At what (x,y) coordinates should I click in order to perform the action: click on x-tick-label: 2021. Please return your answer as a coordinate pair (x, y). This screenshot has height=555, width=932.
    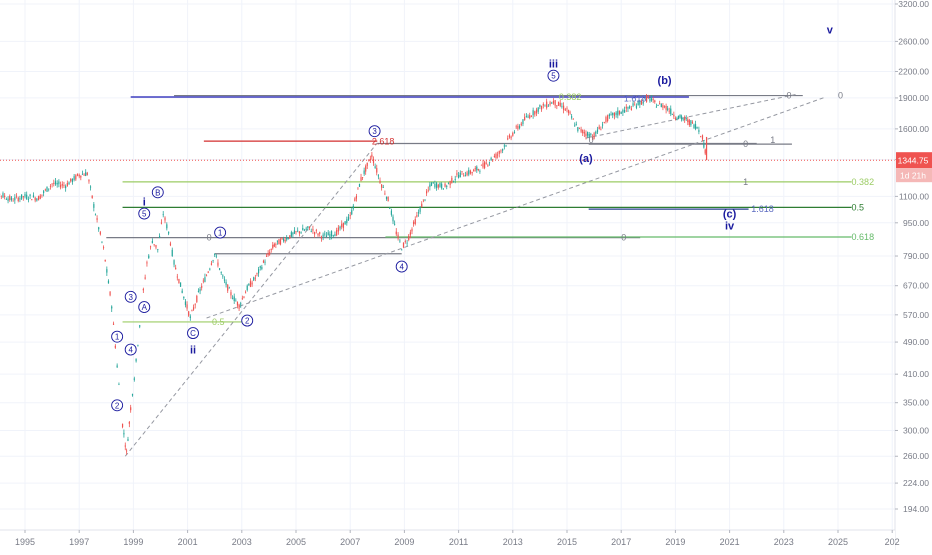
    Looking at the image, I should click on (730, 542).